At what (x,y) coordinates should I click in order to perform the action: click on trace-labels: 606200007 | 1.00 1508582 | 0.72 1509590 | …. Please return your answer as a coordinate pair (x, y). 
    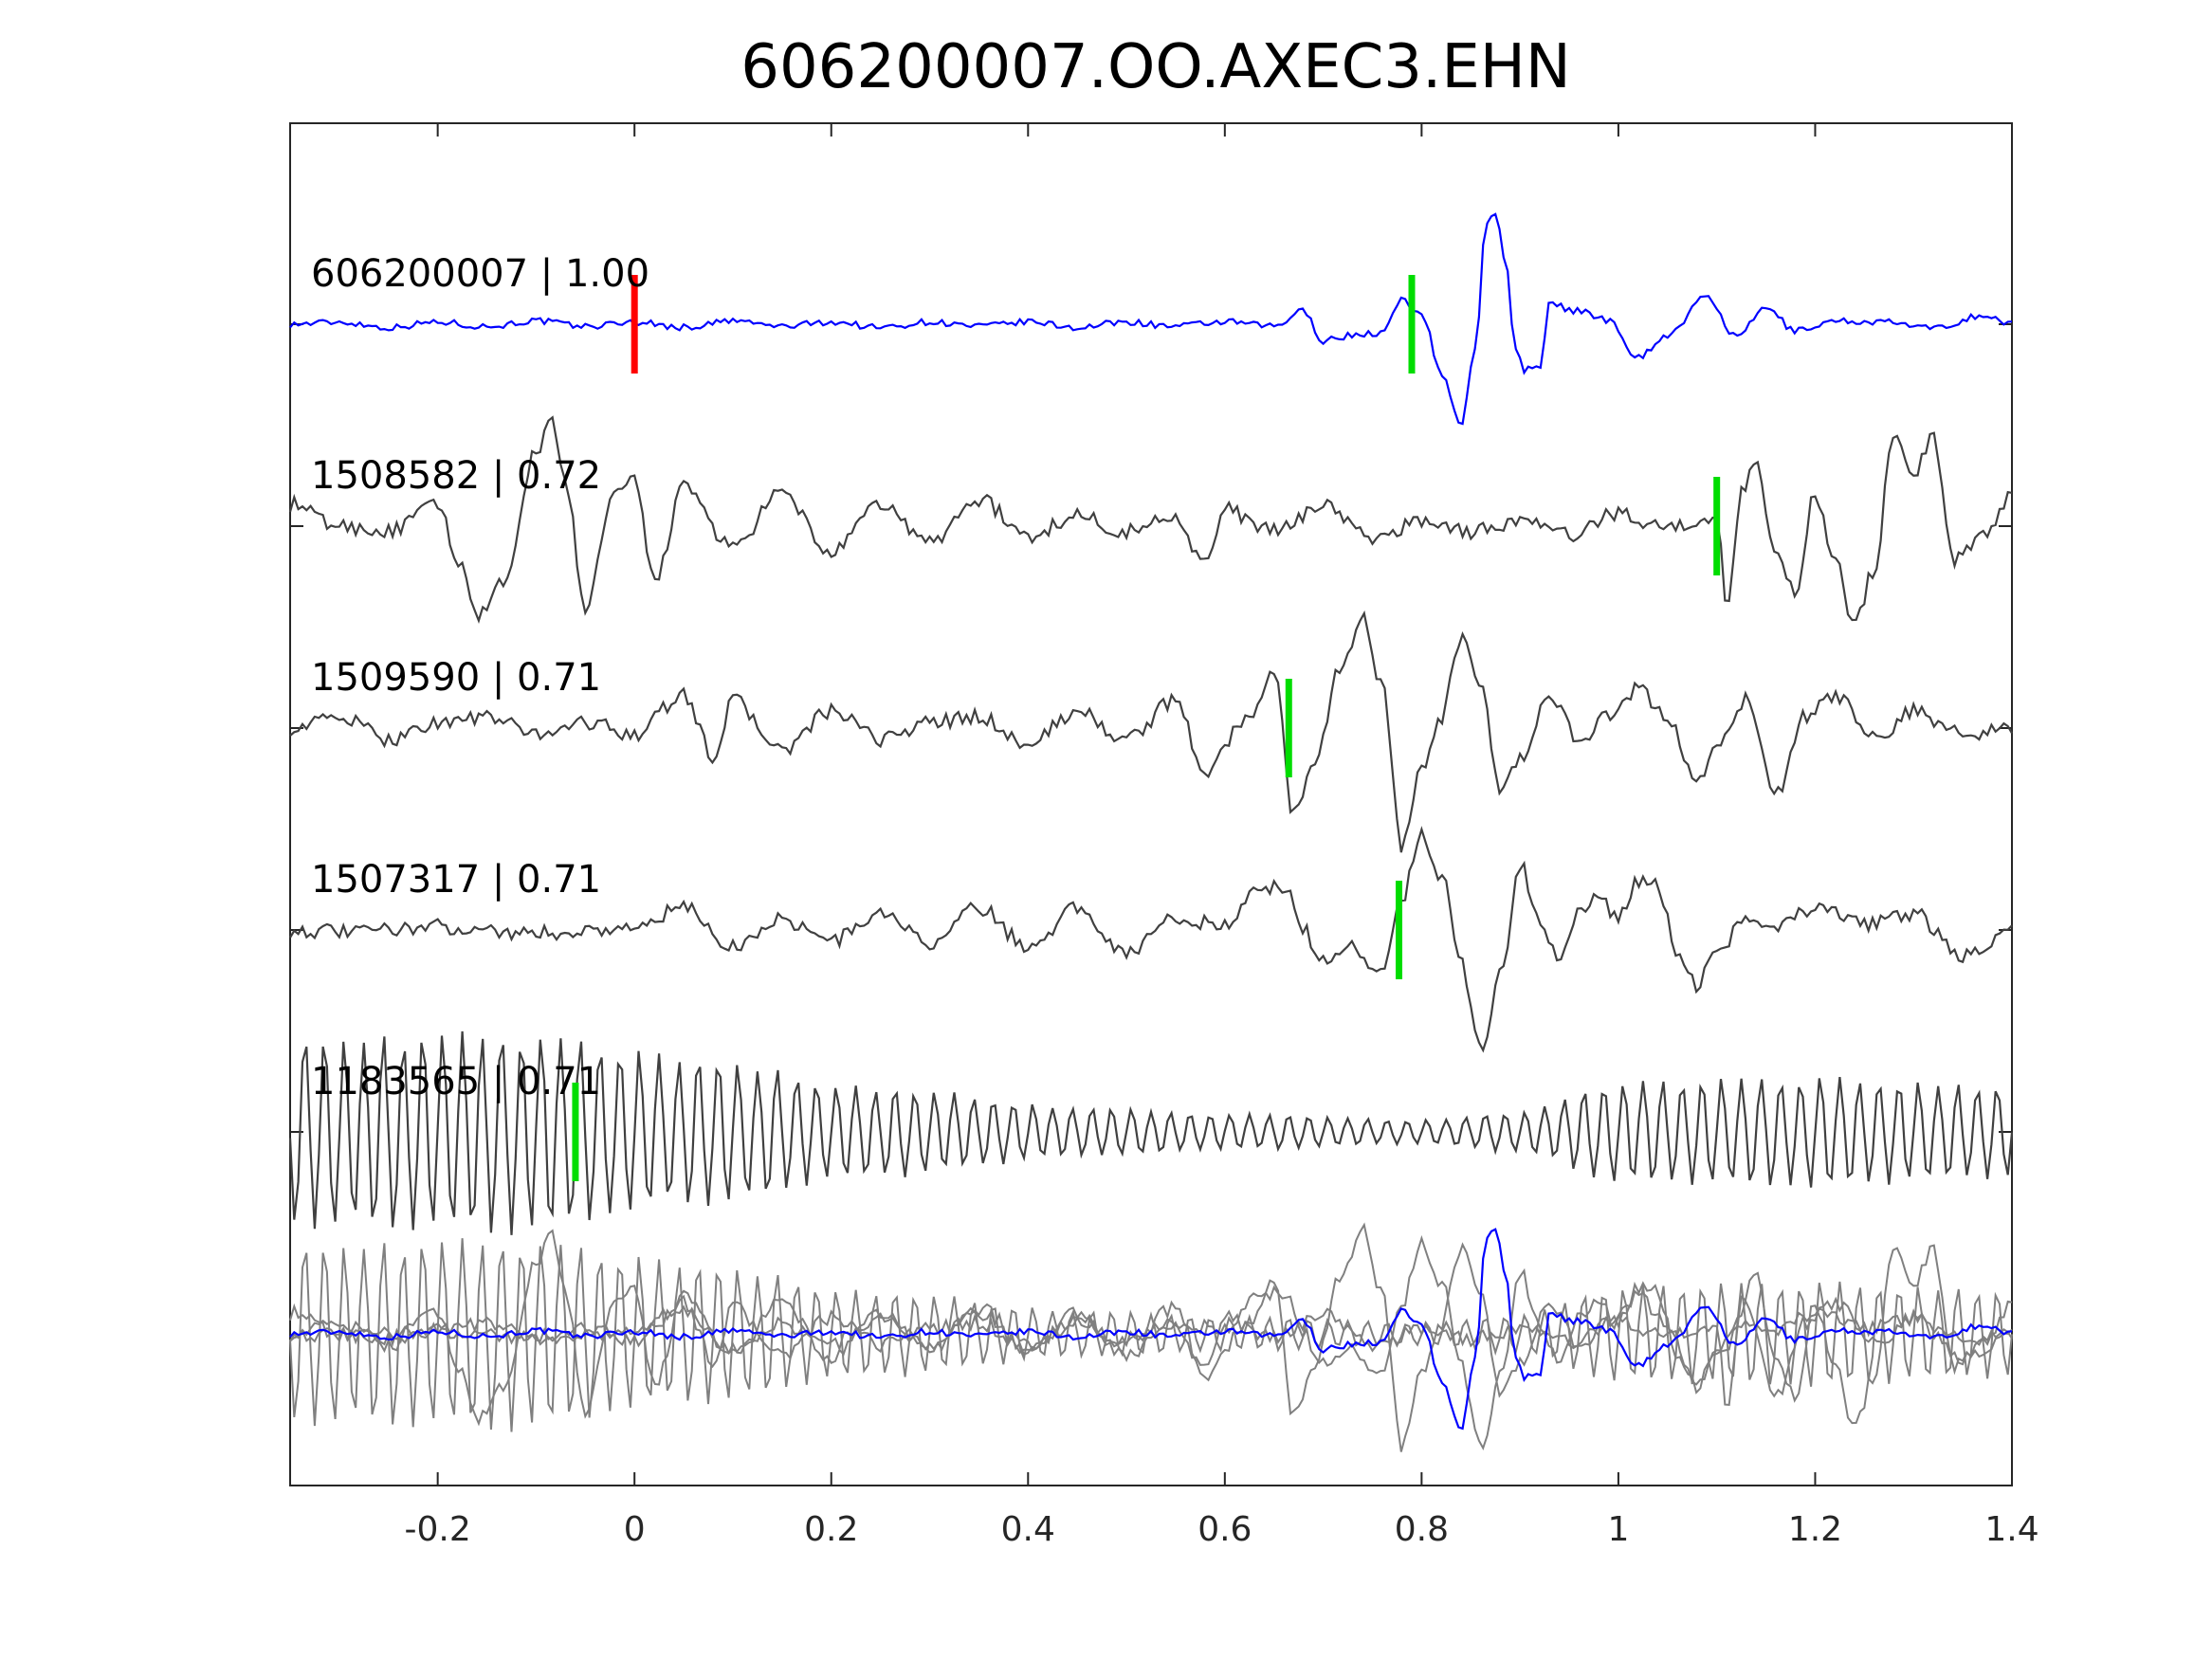
    Looking at the image, I should click on (480, 677).